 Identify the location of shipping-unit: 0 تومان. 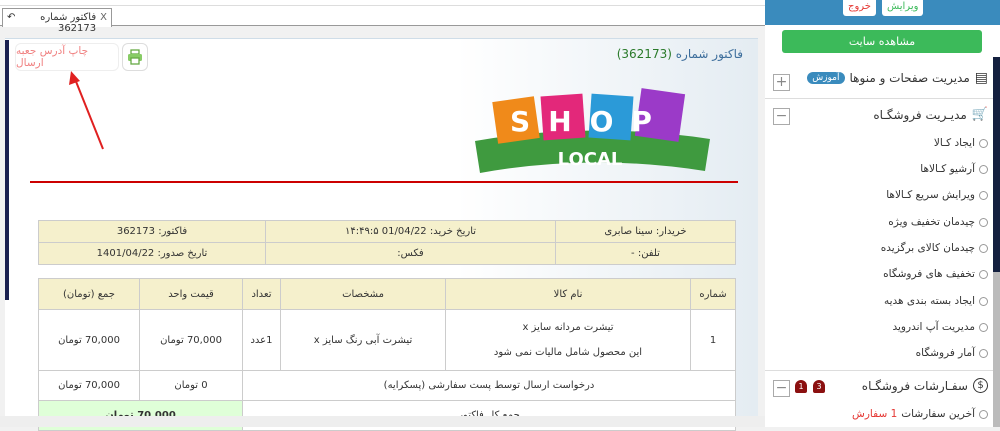
(191, 385).